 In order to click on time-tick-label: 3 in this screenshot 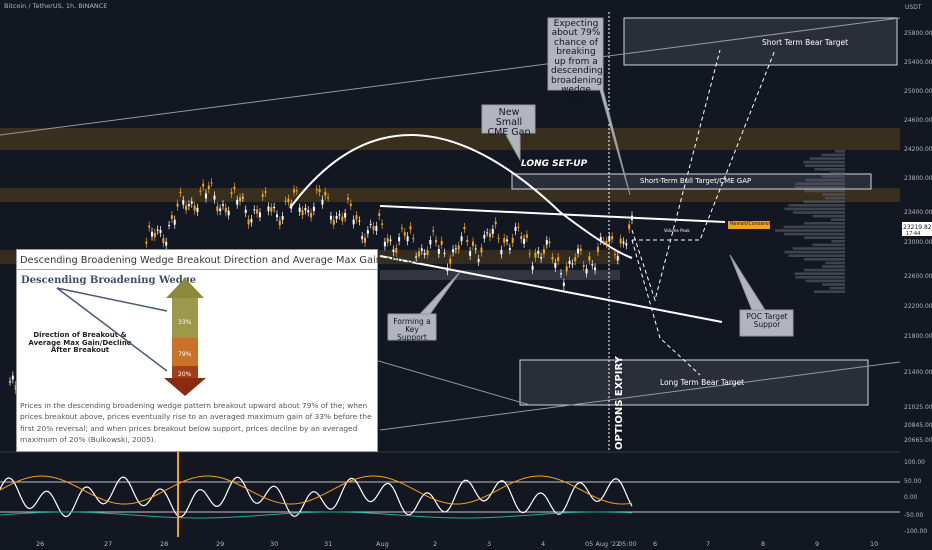, I will do `click(489, 544)`.